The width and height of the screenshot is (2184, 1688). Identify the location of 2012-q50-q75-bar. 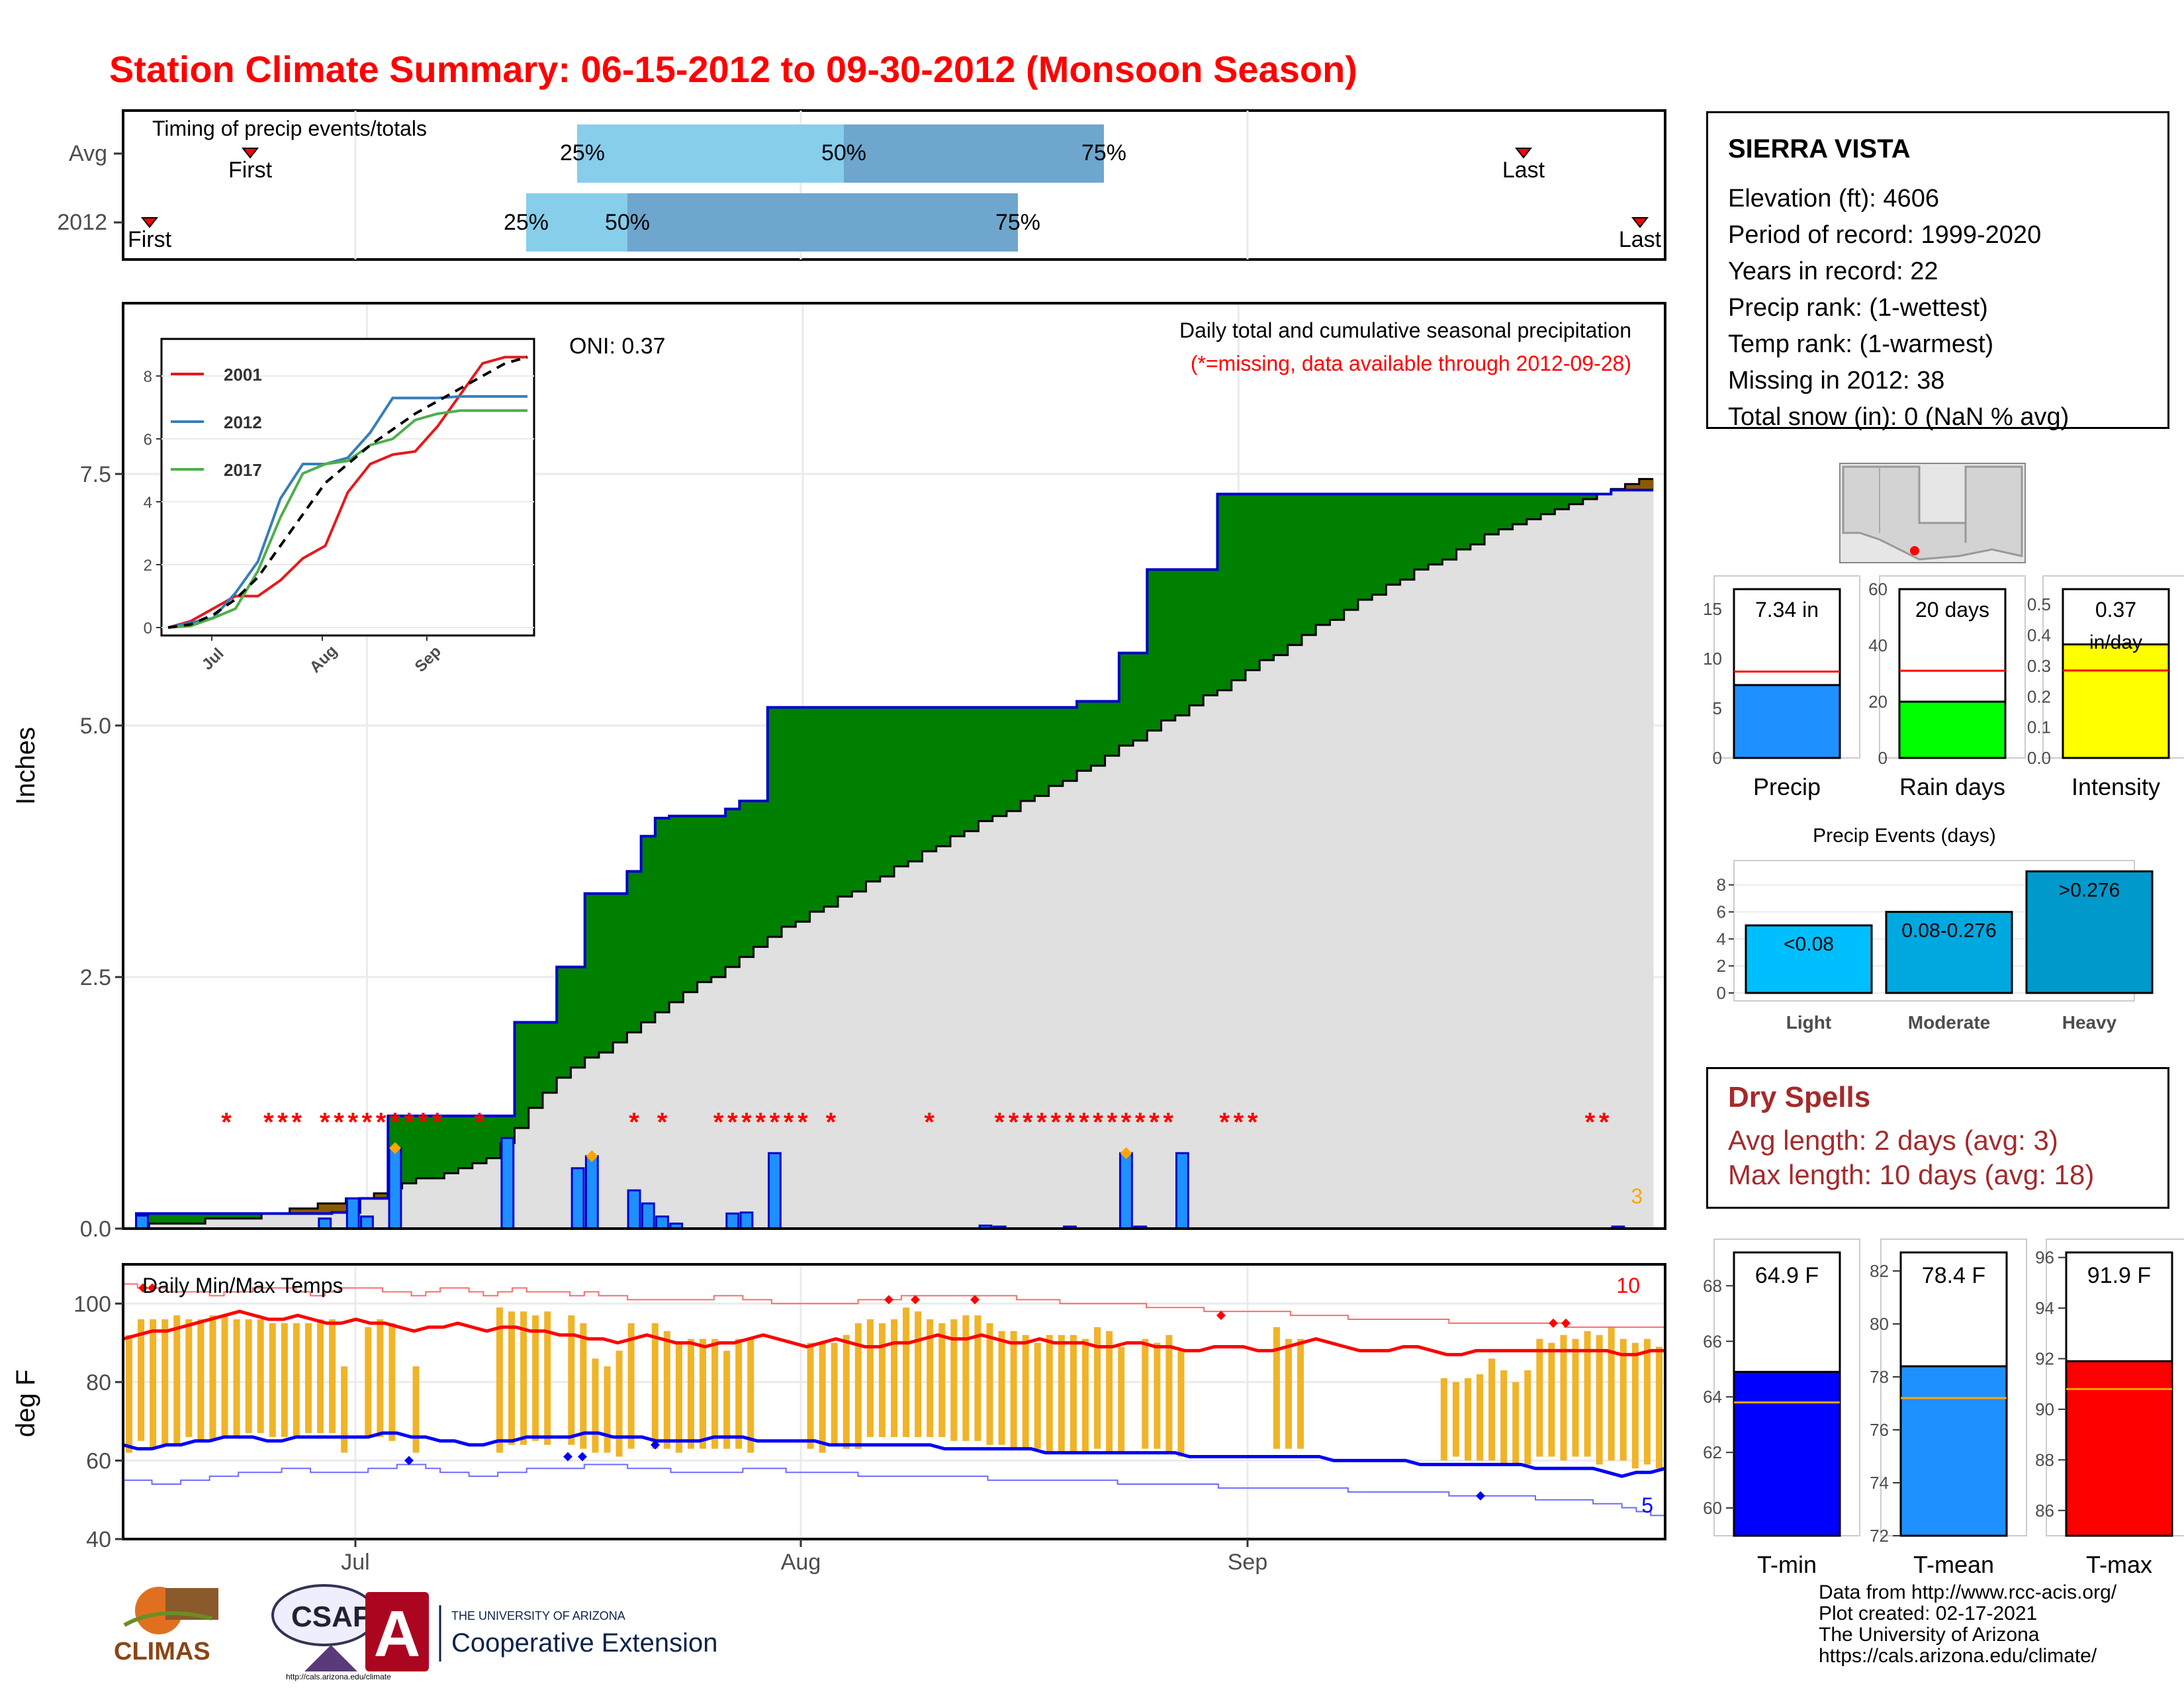
(822, 222).